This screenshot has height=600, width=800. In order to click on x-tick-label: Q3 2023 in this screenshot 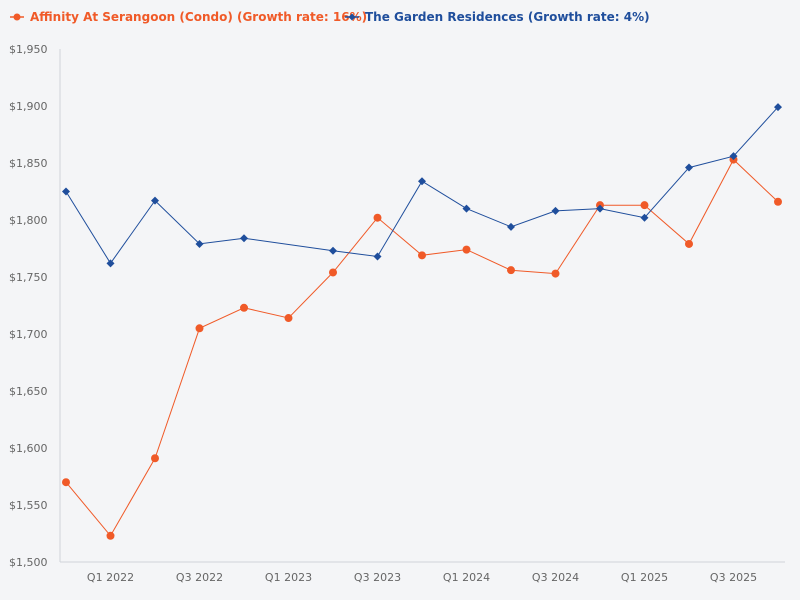, I will do `click(377, 577)`.